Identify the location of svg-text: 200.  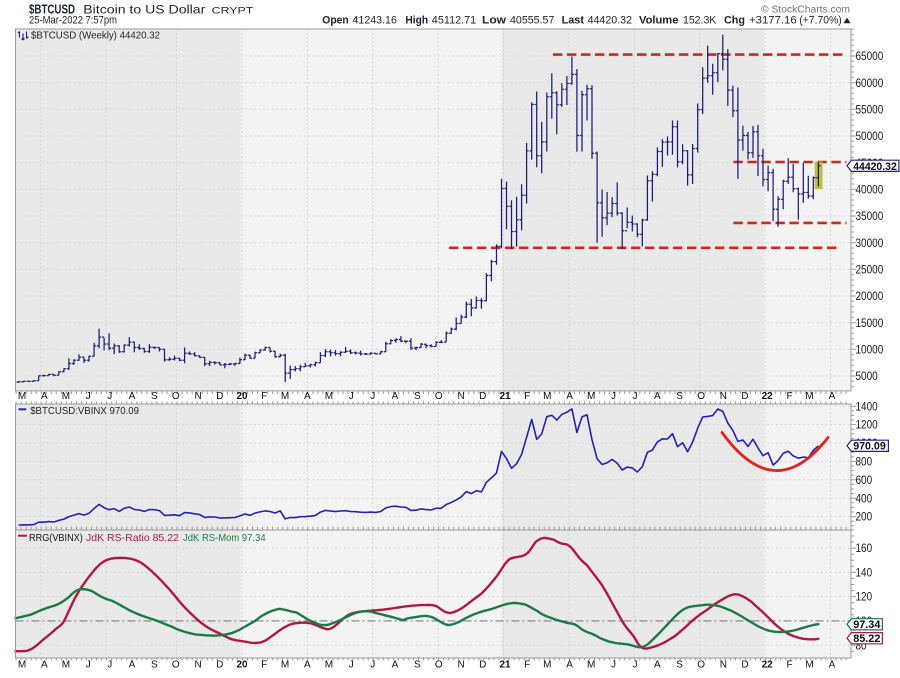
(864, 518).